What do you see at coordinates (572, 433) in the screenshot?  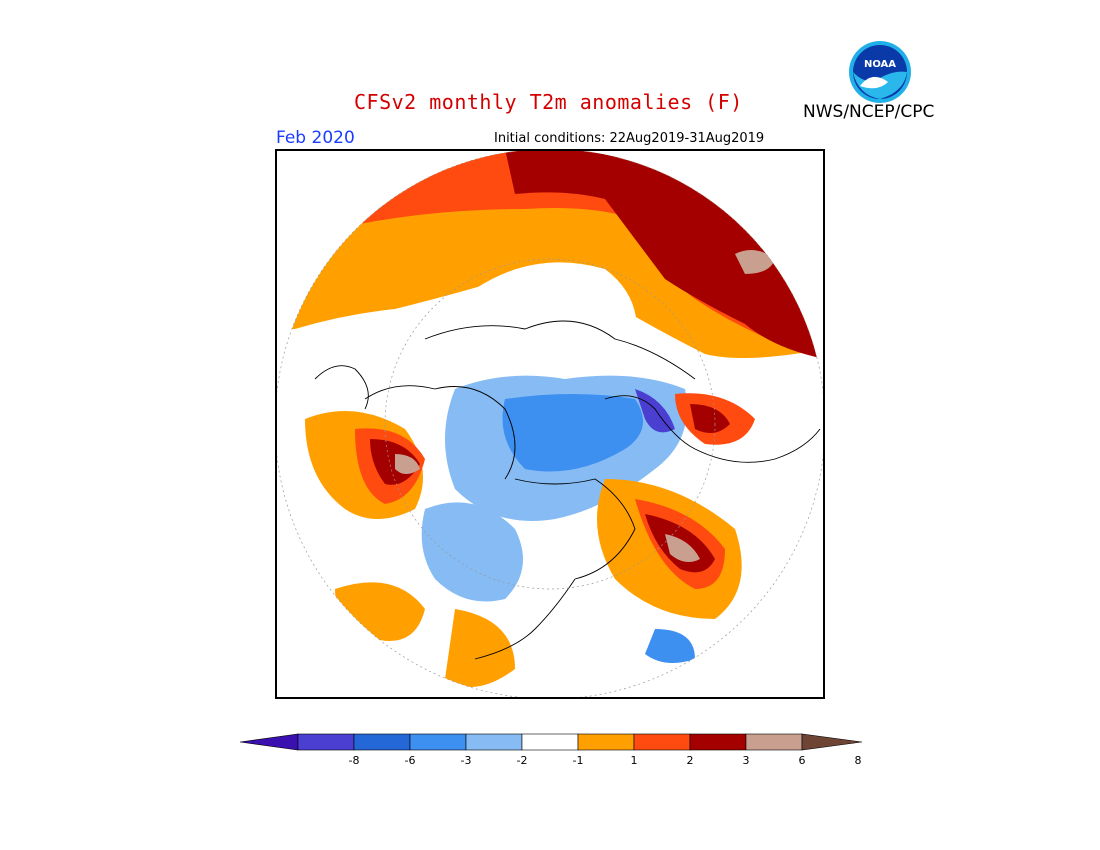 I see `anomaly-cold-center-mid` at bounding box center [572, 433].